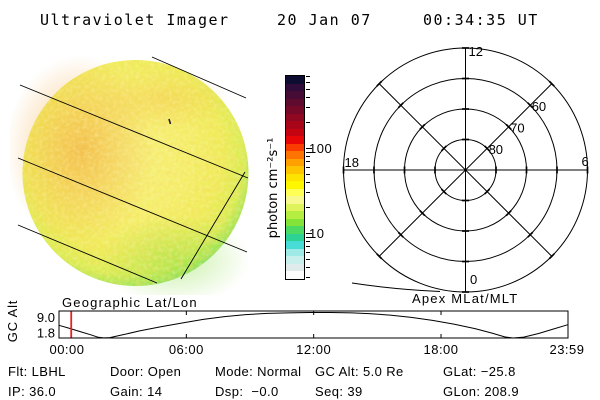 The image size is (600, 400). I want to click on title-instrument: Ultraviolet Imager, so click(135, 20).